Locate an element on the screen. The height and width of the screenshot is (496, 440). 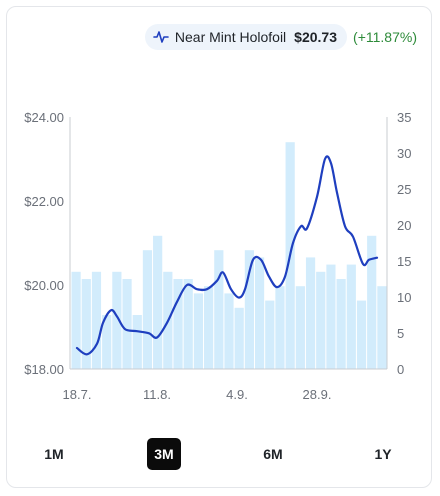
x-tick-label: 18.7. is located at coordinates (77, 394).